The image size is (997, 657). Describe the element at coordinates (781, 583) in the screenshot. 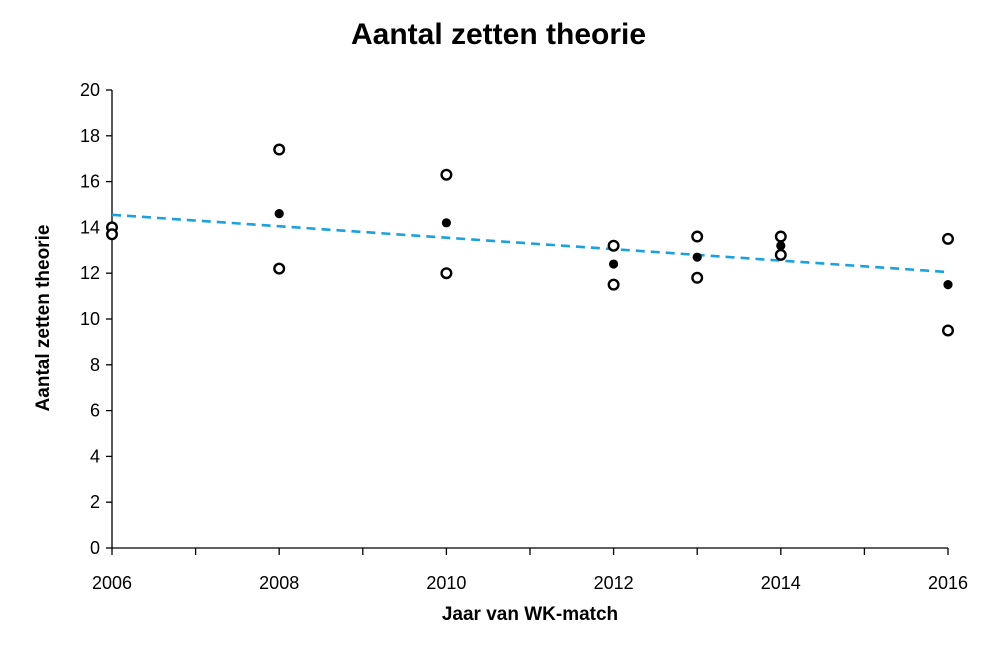

I see `x-tick-label: 2014` at that location.